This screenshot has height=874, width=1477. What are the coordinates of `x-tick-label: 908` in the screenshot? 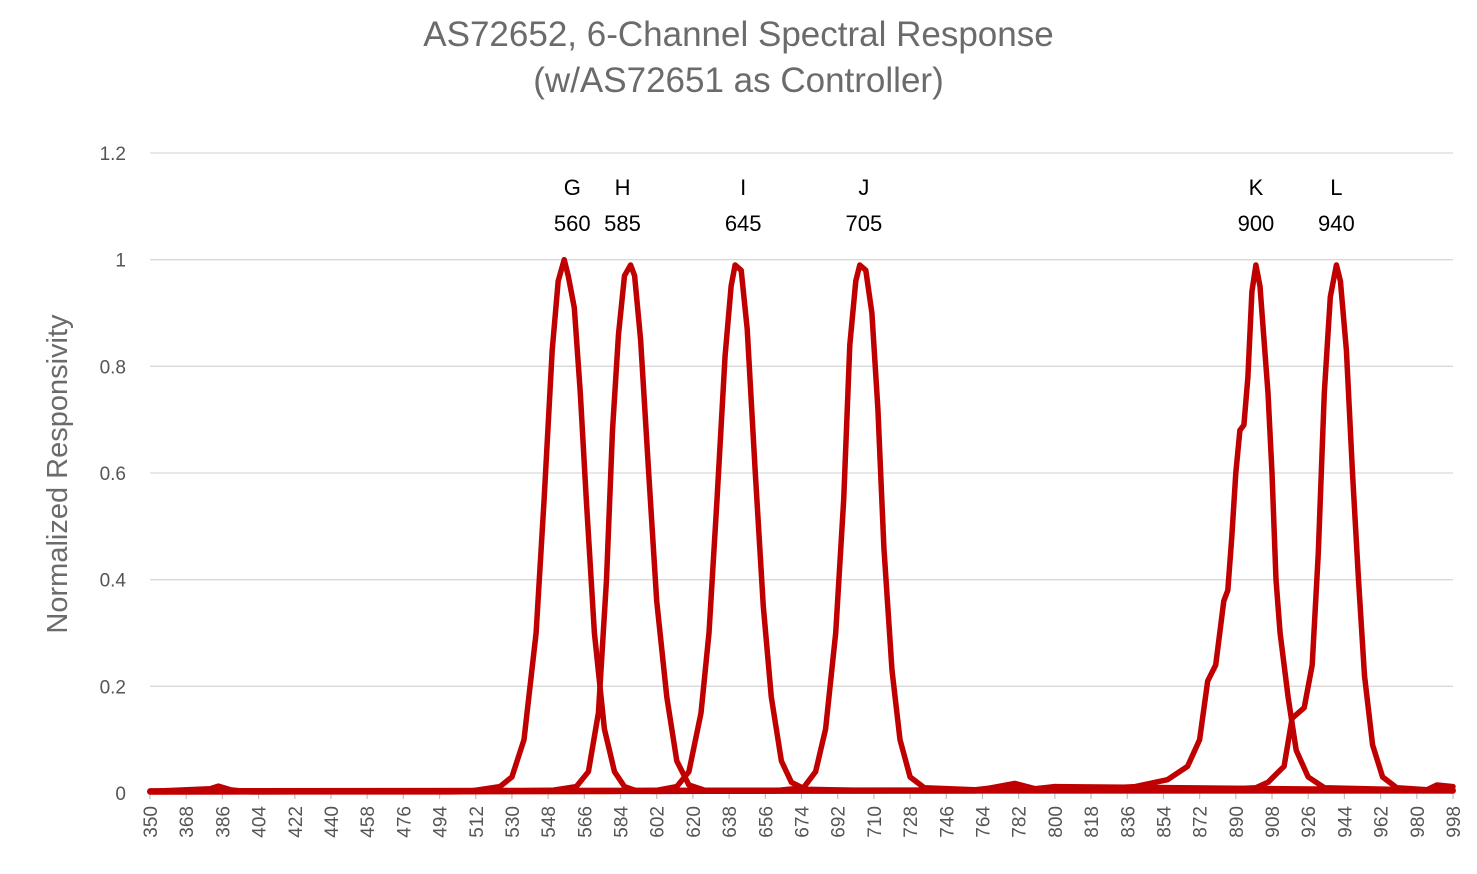 It's located at (1273, 822).